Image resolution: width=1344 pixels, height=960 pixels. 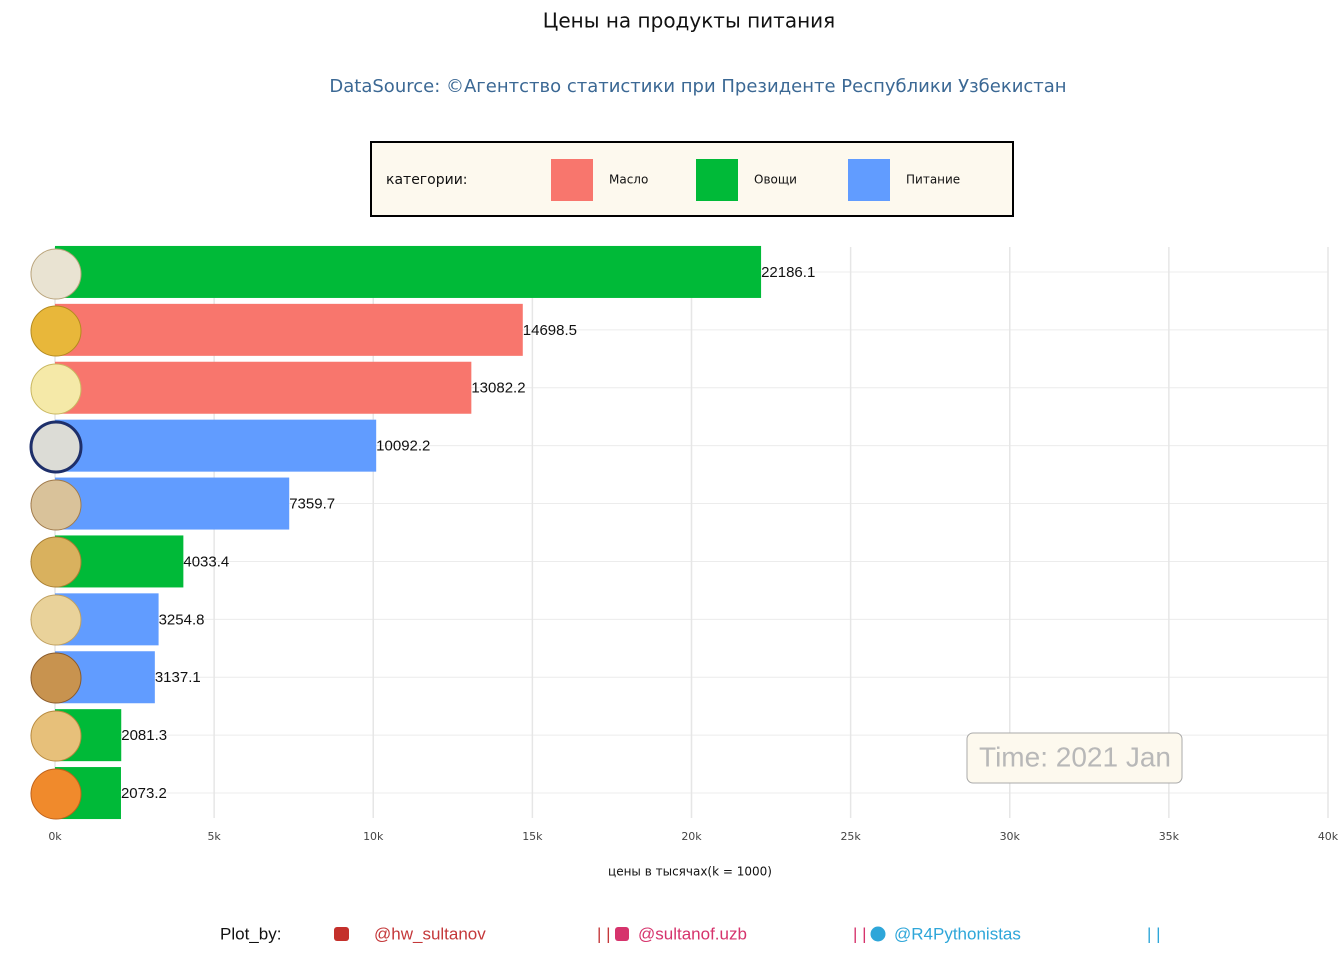 What do you see at coordinates (1010, 836) in the screenshot?
I see `x-tick-label: 30k` at bounding box center [1010, 836].